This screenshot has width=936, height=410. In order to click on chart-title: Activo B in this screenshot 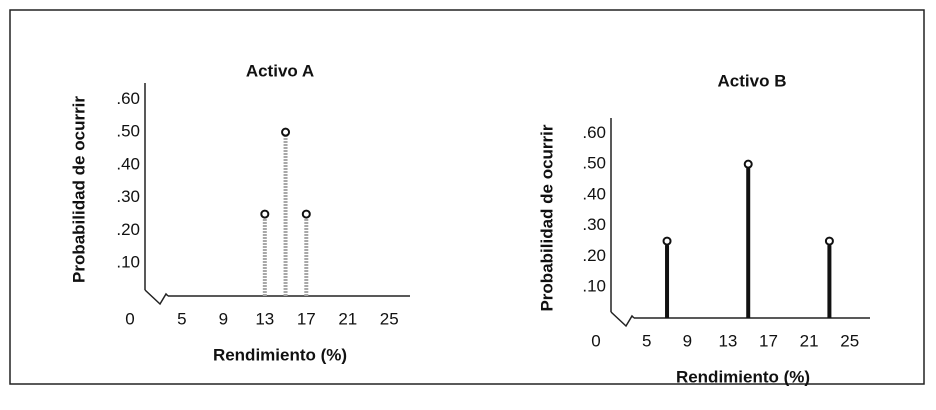, I will do `click(752, 80)`.